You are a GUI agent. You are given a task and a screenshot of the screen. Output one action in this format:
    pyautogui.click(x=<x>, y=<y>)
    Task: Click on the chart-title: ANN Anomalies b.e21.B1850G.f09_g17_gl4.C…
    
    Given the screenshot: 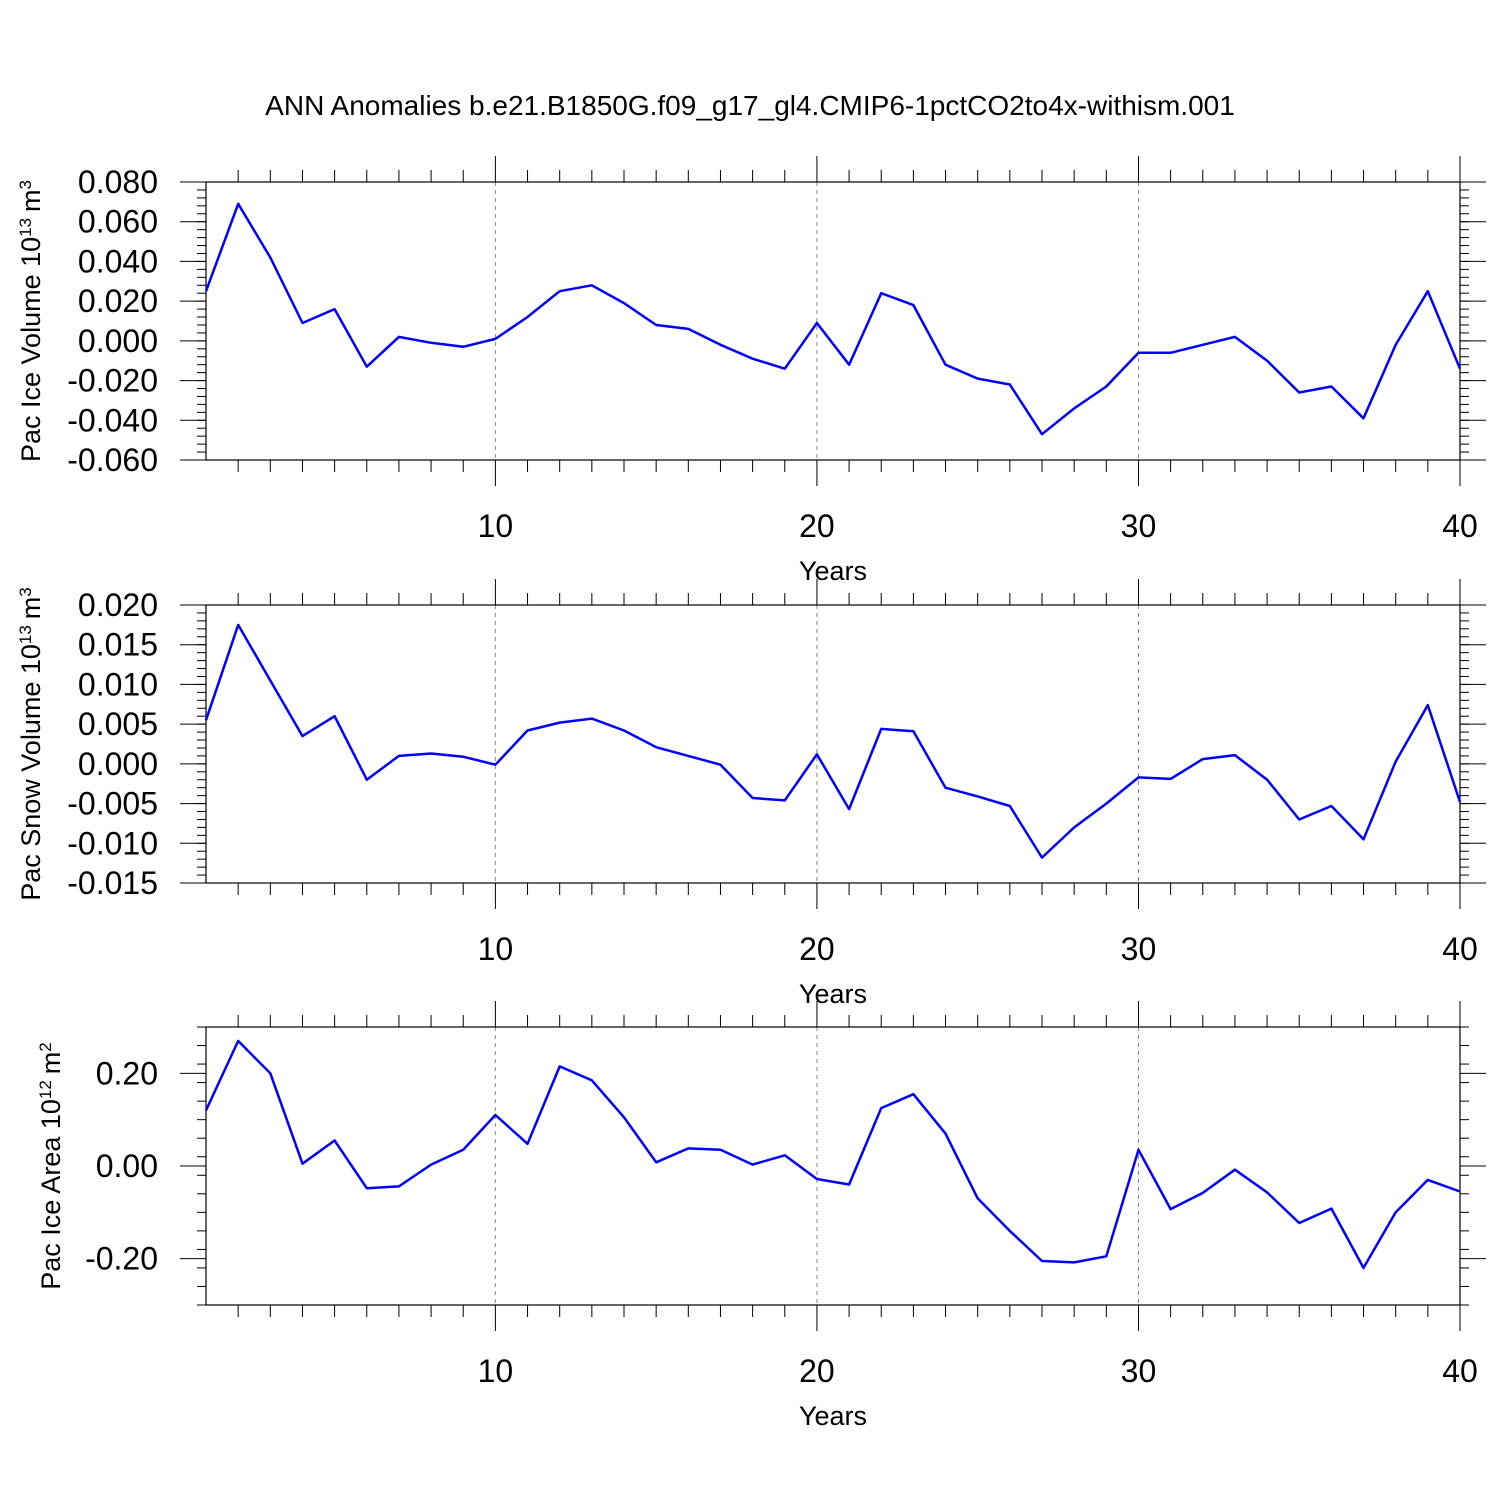 What is the action you would take?
    pyautogui.click(x=750, y=105)
    